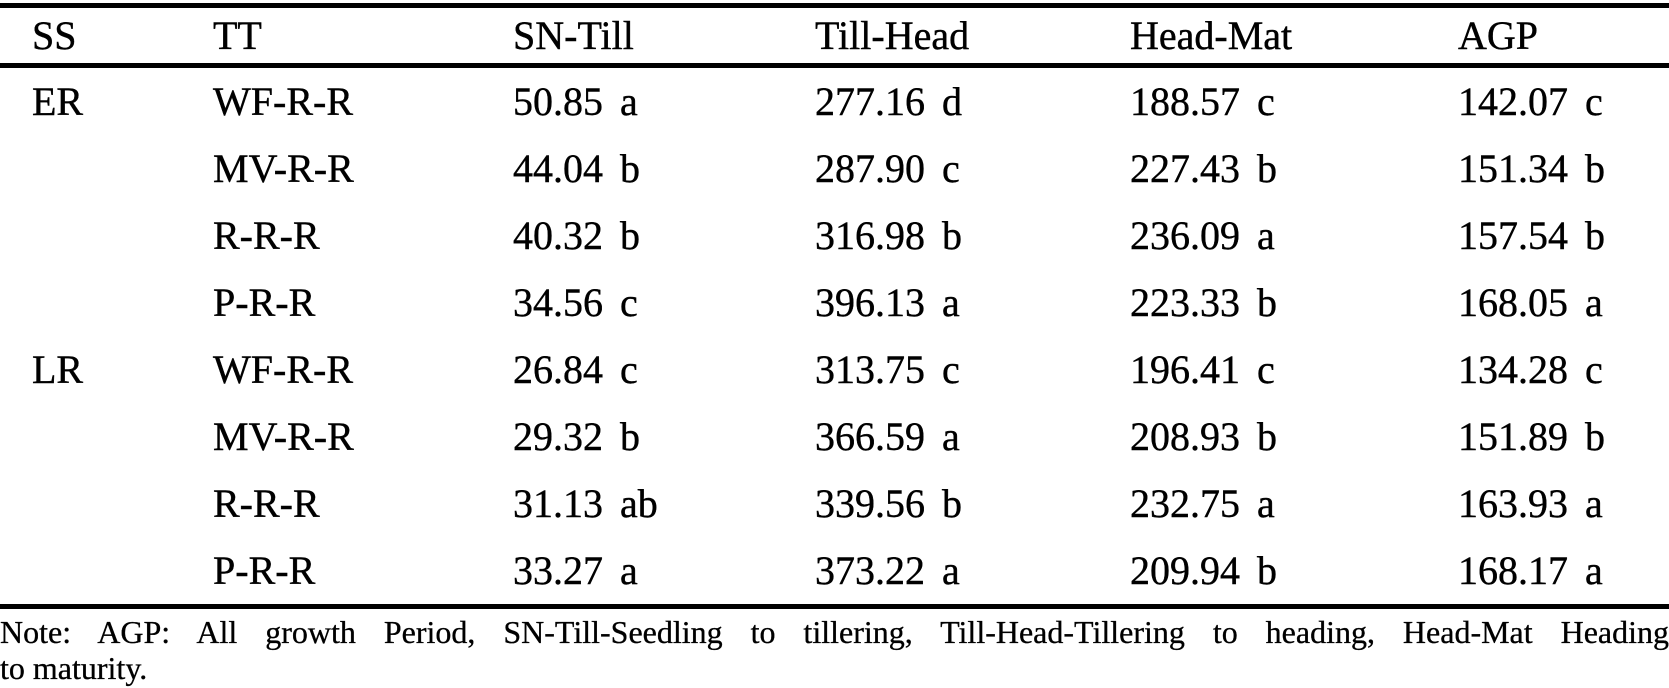 This screenshot has height=688, width=1669. Describe the element at coordinates (575, 302) in the screenshot. I see `cell-sn-till: 34.56 c` at that location.